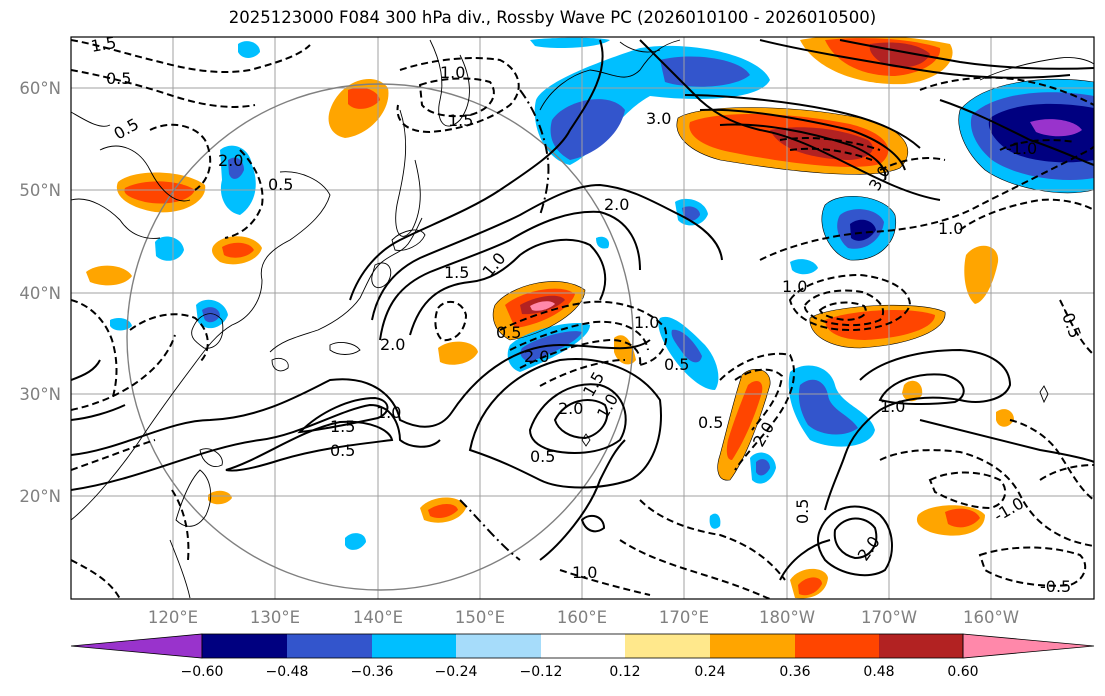 This screenshot has height=696, width=1105. Describe the element at coordinates (1055, 586) in the screenshot. I see `contour-label: -0.5` at that location.